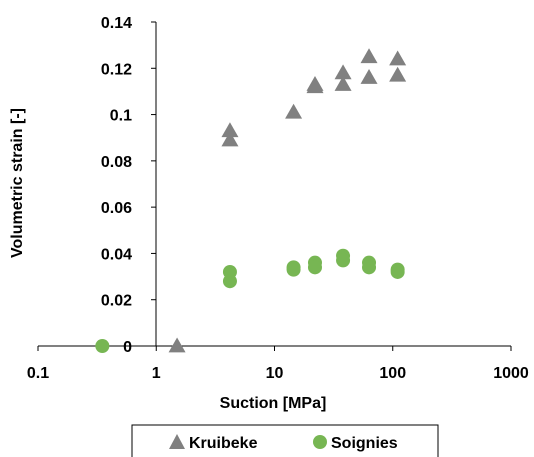  I want to click on legend: Kruibeke Soignies, so click(285, 440).